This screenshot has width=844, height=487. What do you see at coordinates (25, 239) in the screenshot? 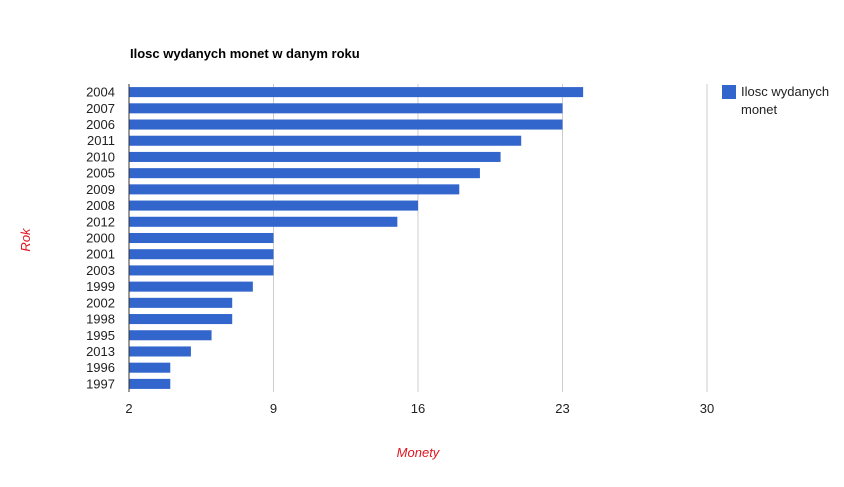
I see `y-axis-title: Rok` at bounding box center [25, 239].